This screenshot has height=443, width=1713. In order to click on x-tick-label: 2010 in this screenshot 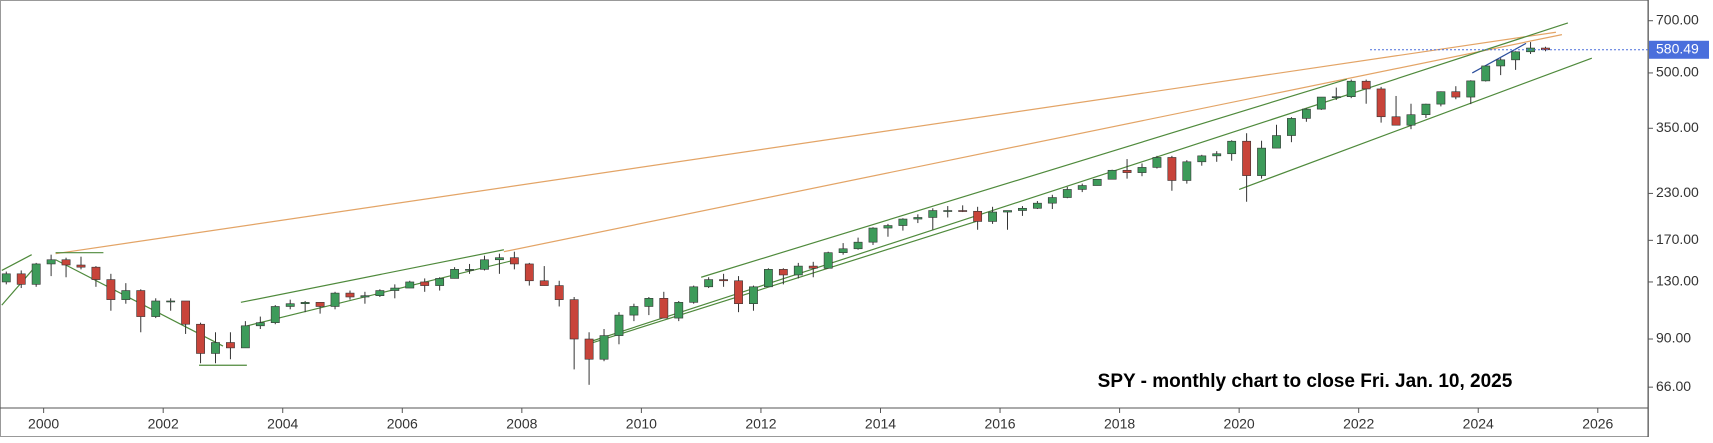, I will do `click(641, 424)`.